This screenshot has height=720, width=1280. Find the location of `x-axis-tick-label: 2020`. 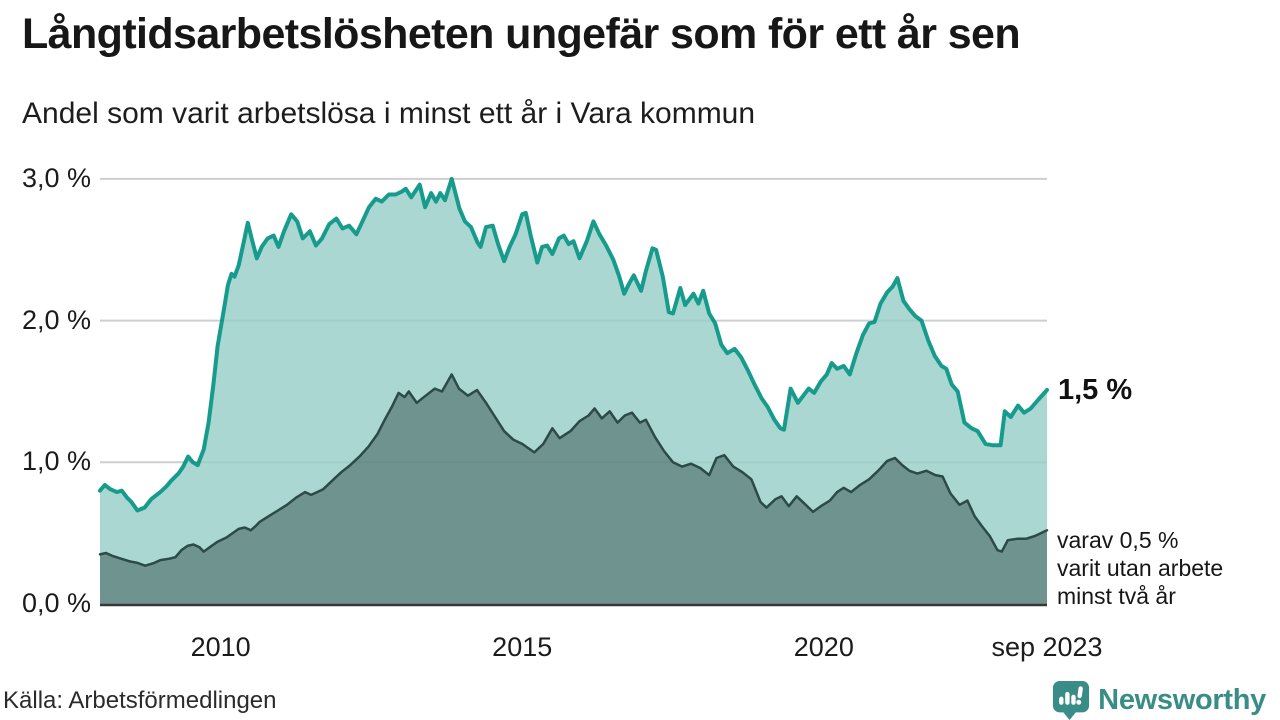

x-axis-tick-label: 2020 is located at coordinates (823, 647).